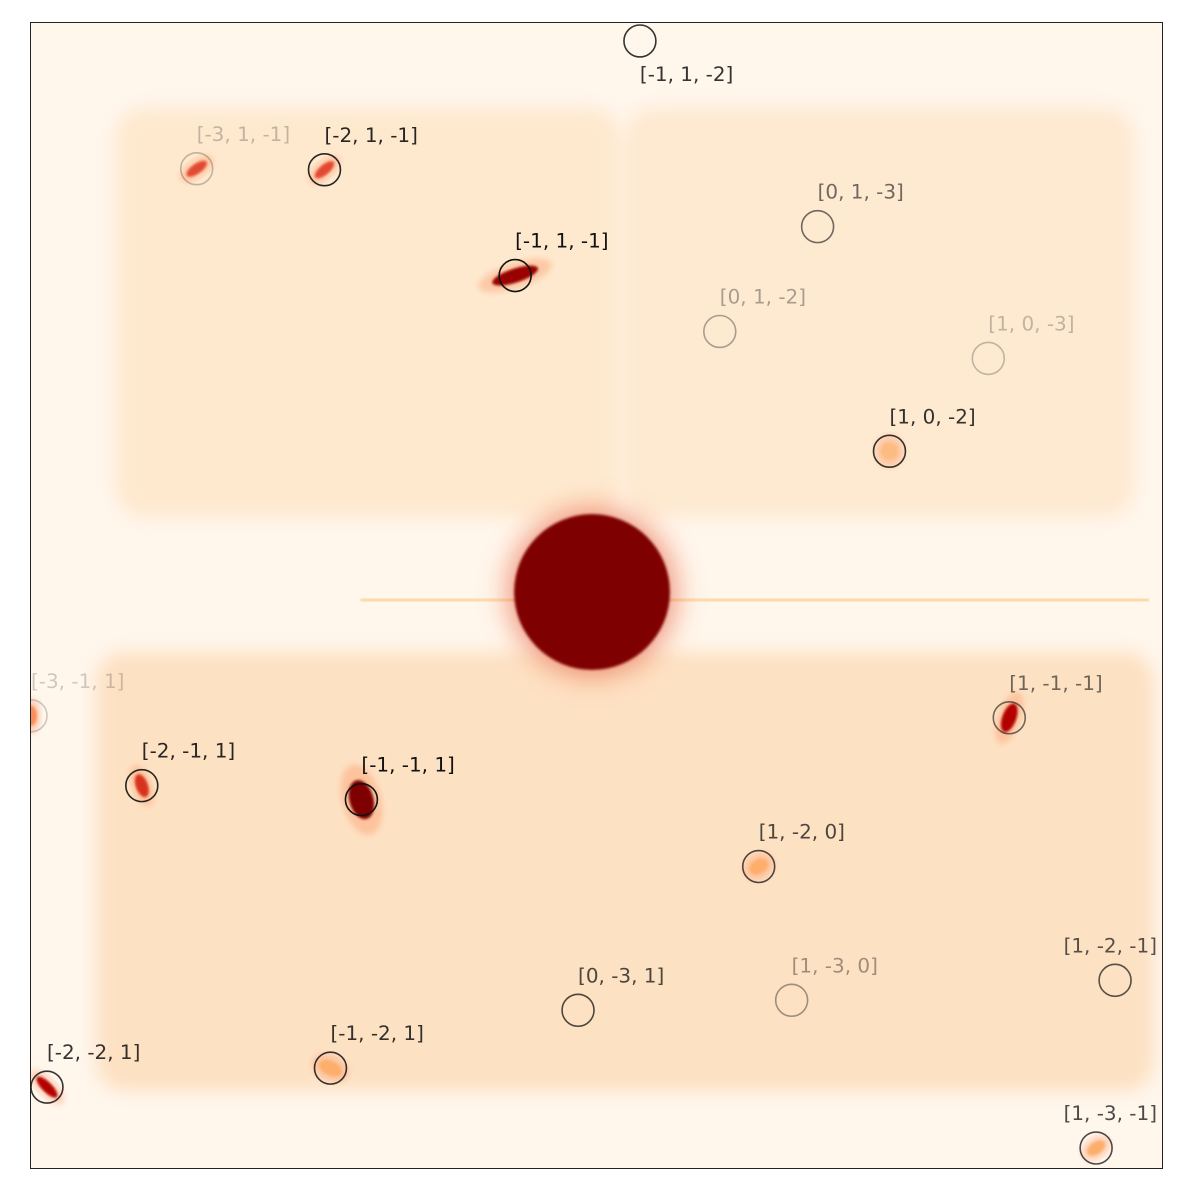  What do you see at coordinates (85, 1072) in the screenshot?
I see `reflection-marker: [-2, -2, 1]` at bounding box center [85, 1072].